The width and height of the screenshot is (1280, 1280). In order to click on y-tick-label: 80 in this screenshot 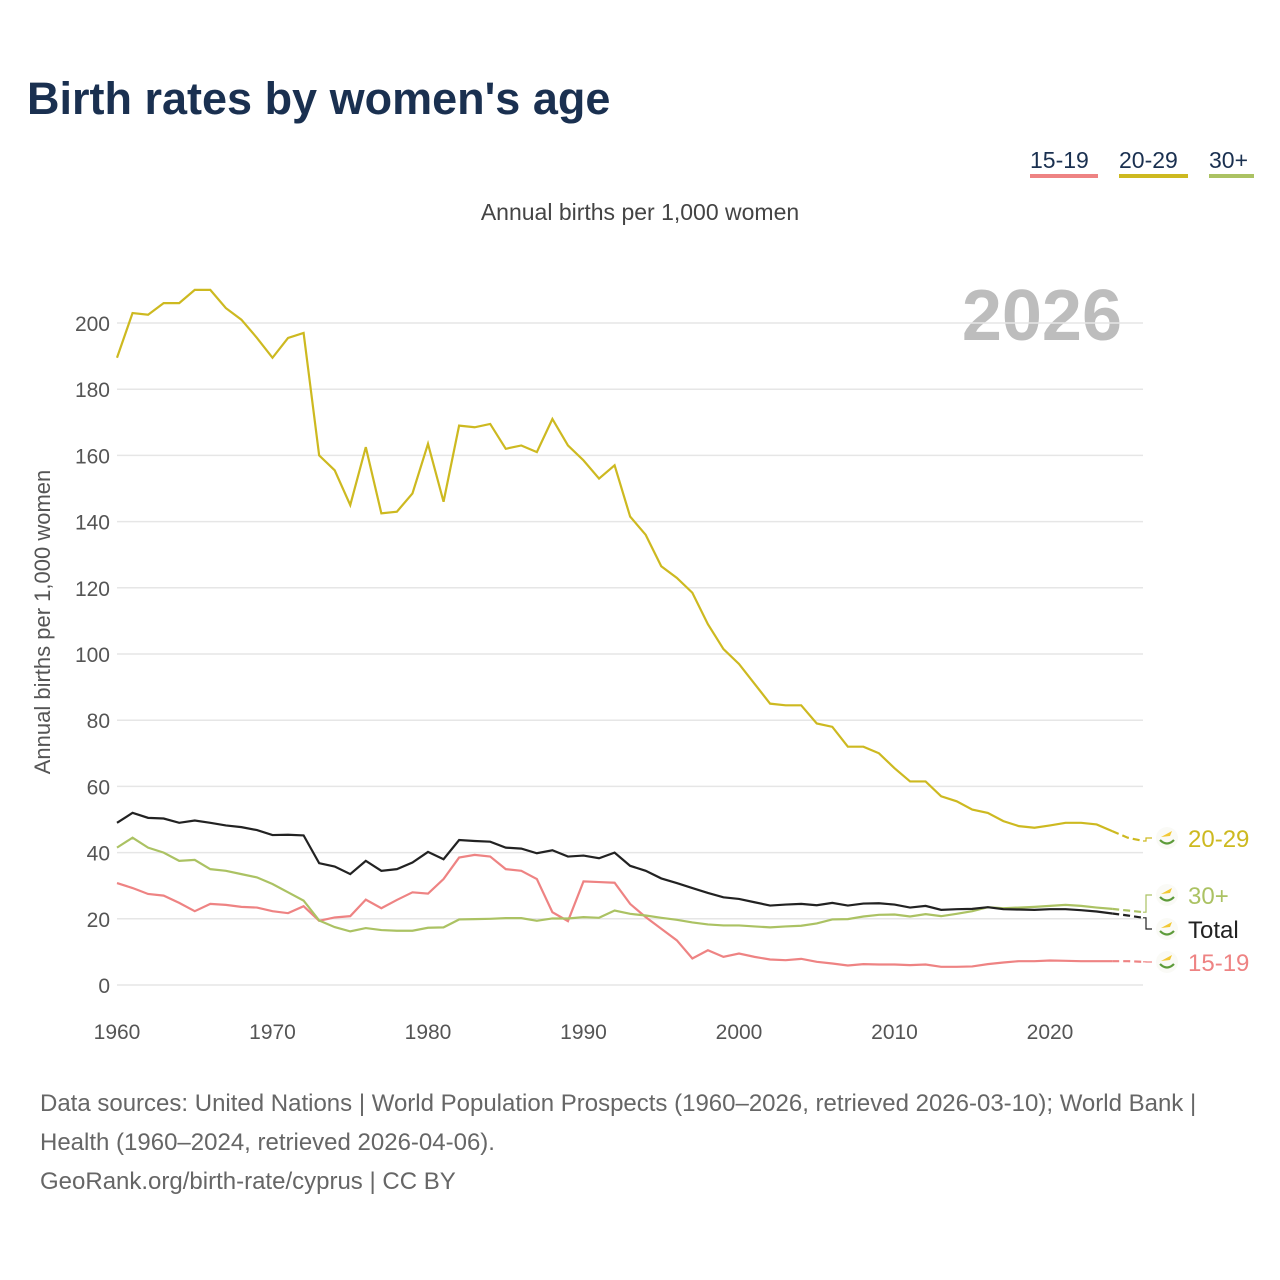, I will do `click(98, 721)`.